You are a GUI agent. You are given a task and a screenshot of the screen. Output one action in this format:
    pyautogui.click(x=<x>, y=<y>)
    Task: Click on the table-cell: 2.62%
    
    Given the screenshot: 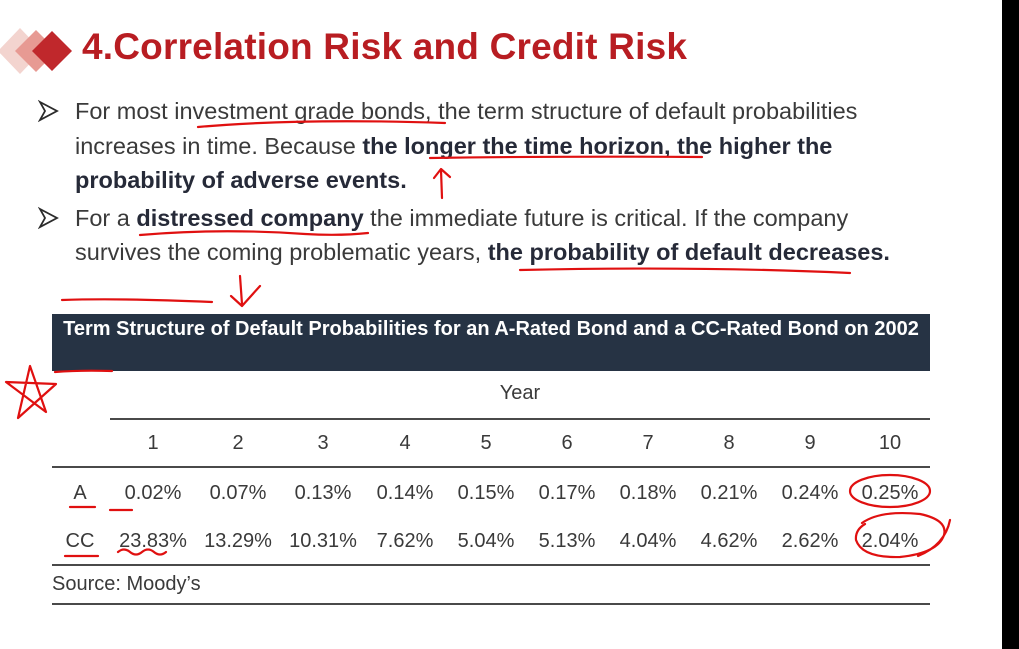 What is the action you would take?
    pyautogui.click(x=810, y=541)
    